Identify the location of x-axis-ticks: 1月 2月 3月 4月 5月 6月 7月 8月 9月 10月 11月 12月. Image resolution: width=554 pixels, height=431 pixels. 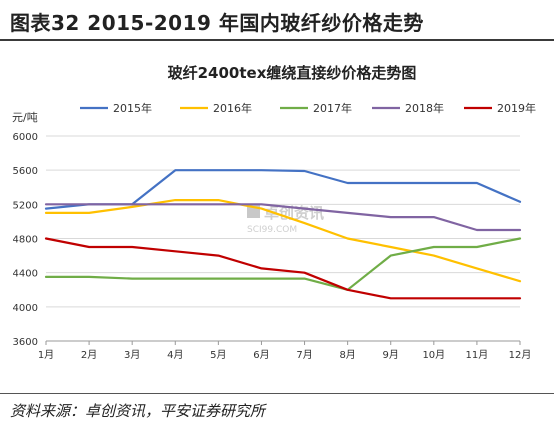
(285, 351).